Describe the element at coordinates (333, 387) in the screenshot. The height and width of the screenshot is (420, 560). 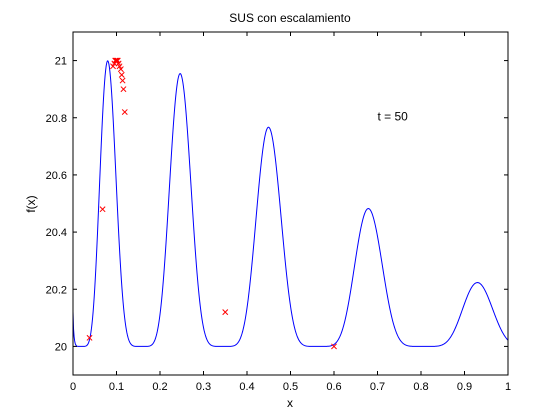
I see `x-tick-label: 0.6` at that location.